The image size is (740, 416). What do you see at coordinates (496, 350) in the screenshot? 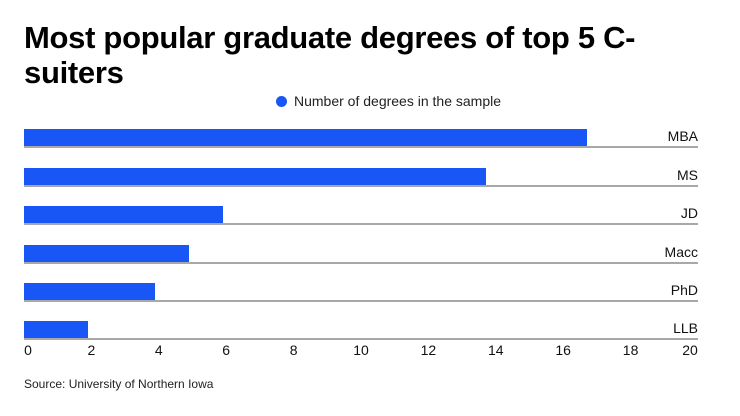
I see `x-tick-label: 14` at bounding box center [496, 350].